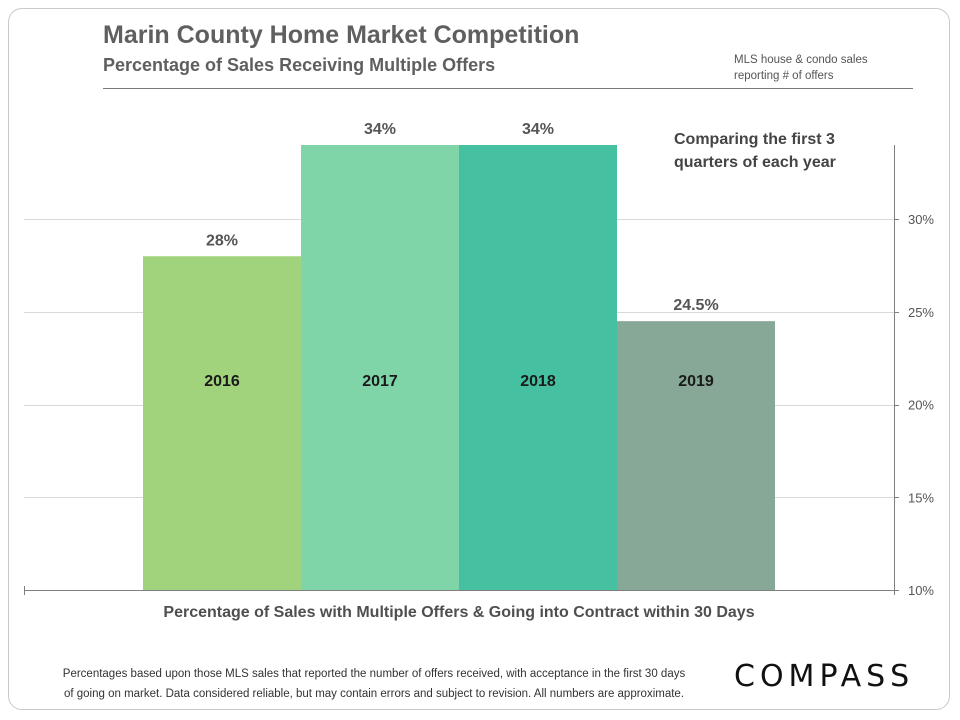  I want to click on y-tick-label: 30%, so click(921, 219).